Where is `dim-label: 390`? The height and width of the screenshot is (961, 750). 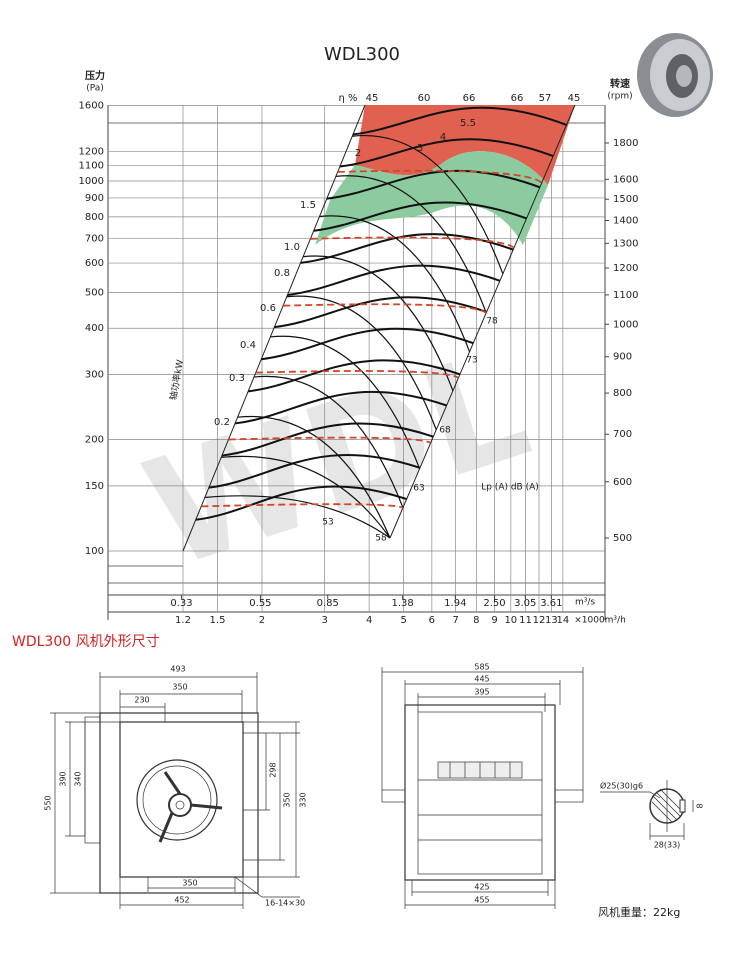 dim-label: 390 is located at coordinates (63, 778).